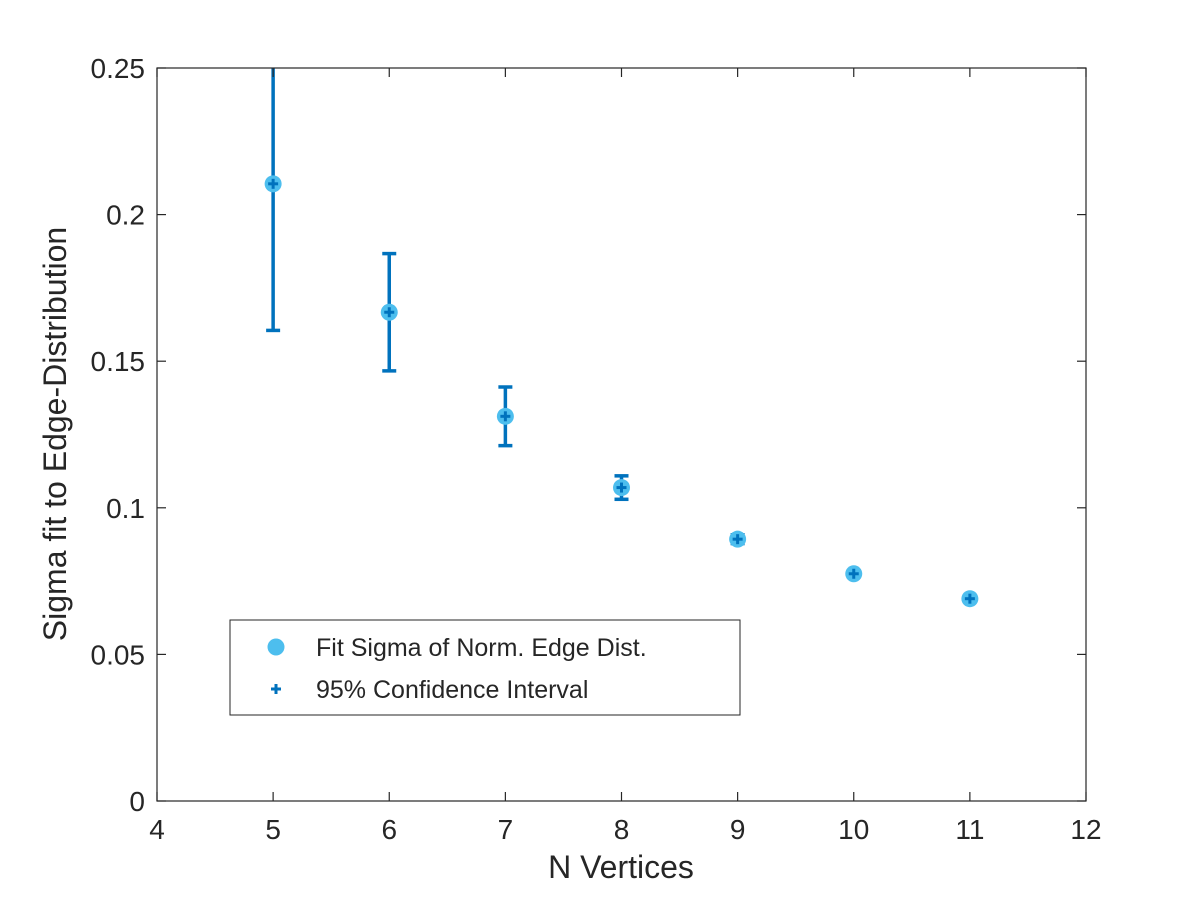 The image size is (1200, 900). I want to click on x-tick-label: 9, so click(738, 829).